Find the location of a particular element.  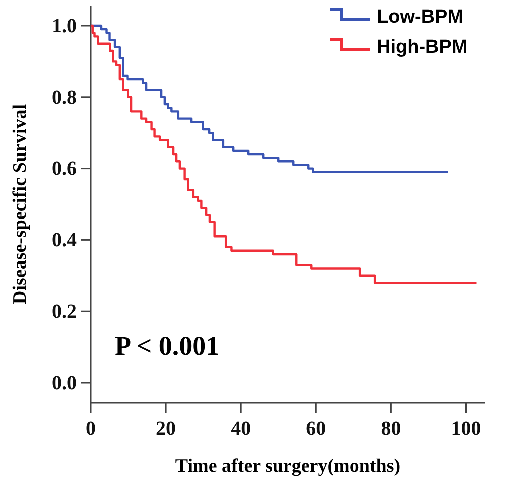

x-tick-label: 100 is located at coordinates (466, 429).